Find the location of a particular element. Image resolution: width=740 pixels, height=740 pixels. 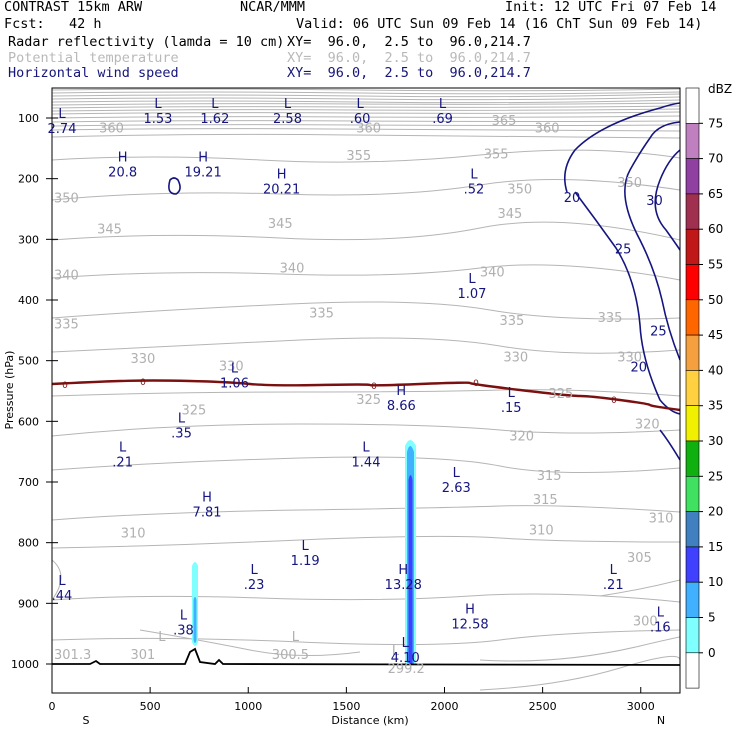

x-tick-label: 3000 is located at coordinates (641, 706).